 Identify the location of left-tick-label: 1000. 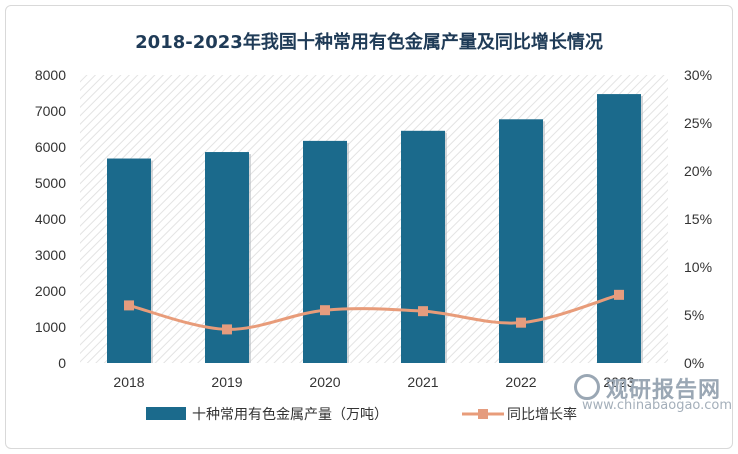
(50, 327).